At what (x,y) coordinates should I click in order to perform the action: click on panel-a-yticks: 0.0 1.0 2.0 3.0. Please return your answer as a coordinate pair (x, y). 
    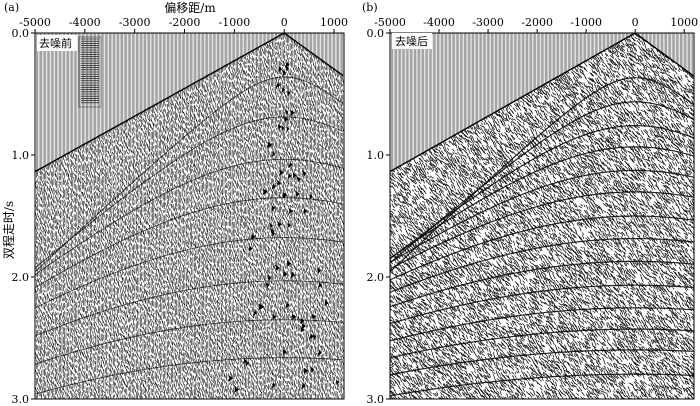
    Looking at the image, I should click on (23, 216).